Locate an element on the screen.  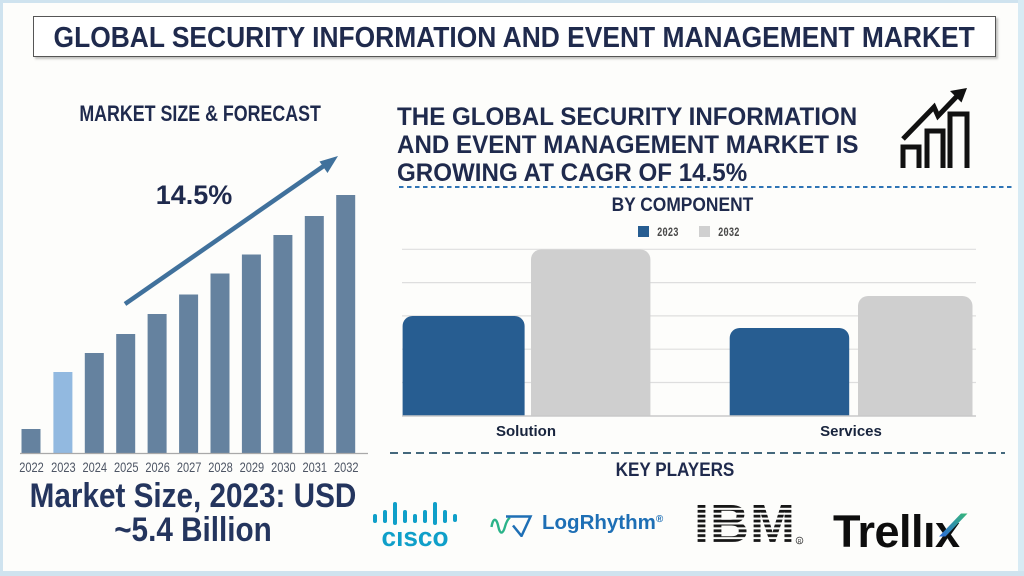
svg-text: 2031 is located at coordinates (315, 467).